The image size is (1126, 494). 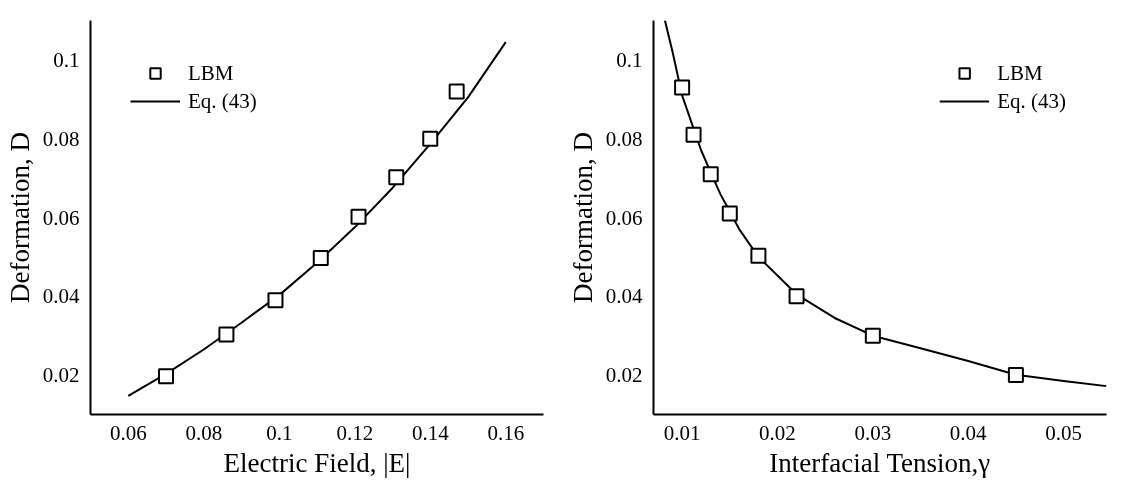 I want to click on x-tick-label: 0.03, so click(x=873, y=432).